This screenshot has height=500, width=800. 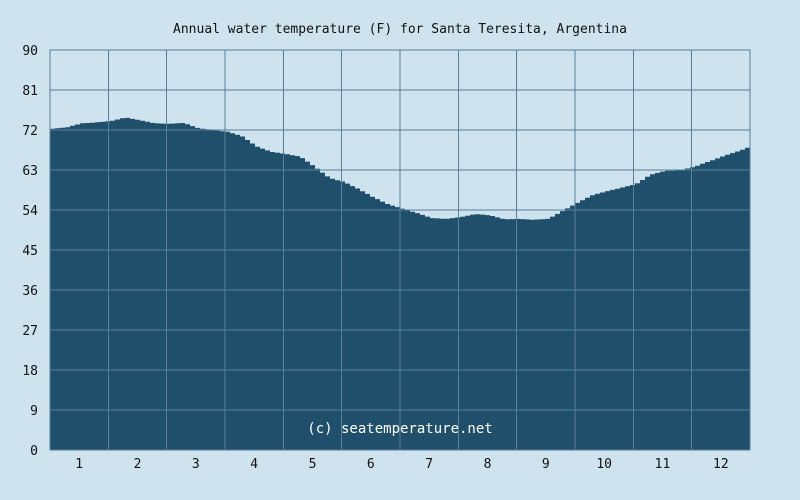 I want to click on x-tick-label: 5, so click(x=313, y=464).